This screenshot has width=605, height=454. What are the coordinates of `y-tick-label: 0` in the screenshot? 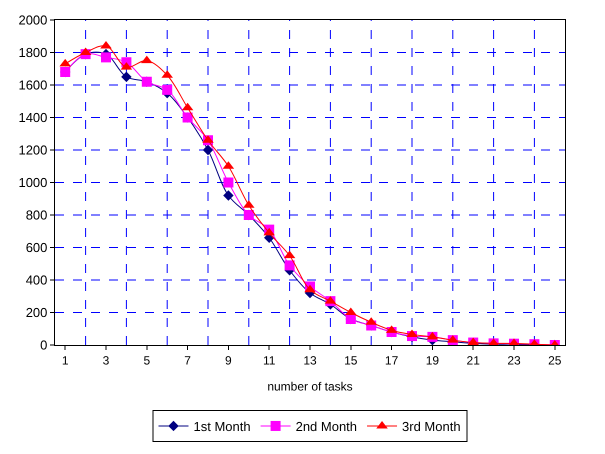 It's located at (44, 345).